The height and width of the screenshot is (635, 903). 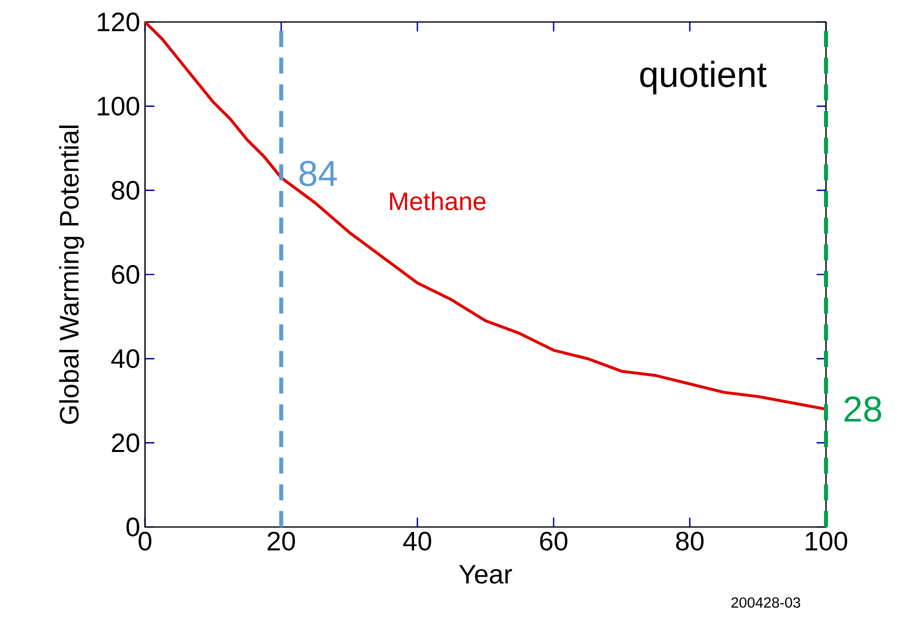 What do you see at coordinates (133, 527) in the screenshot?
I see `y-tick-label: 0` at bounding box center [133, 527].